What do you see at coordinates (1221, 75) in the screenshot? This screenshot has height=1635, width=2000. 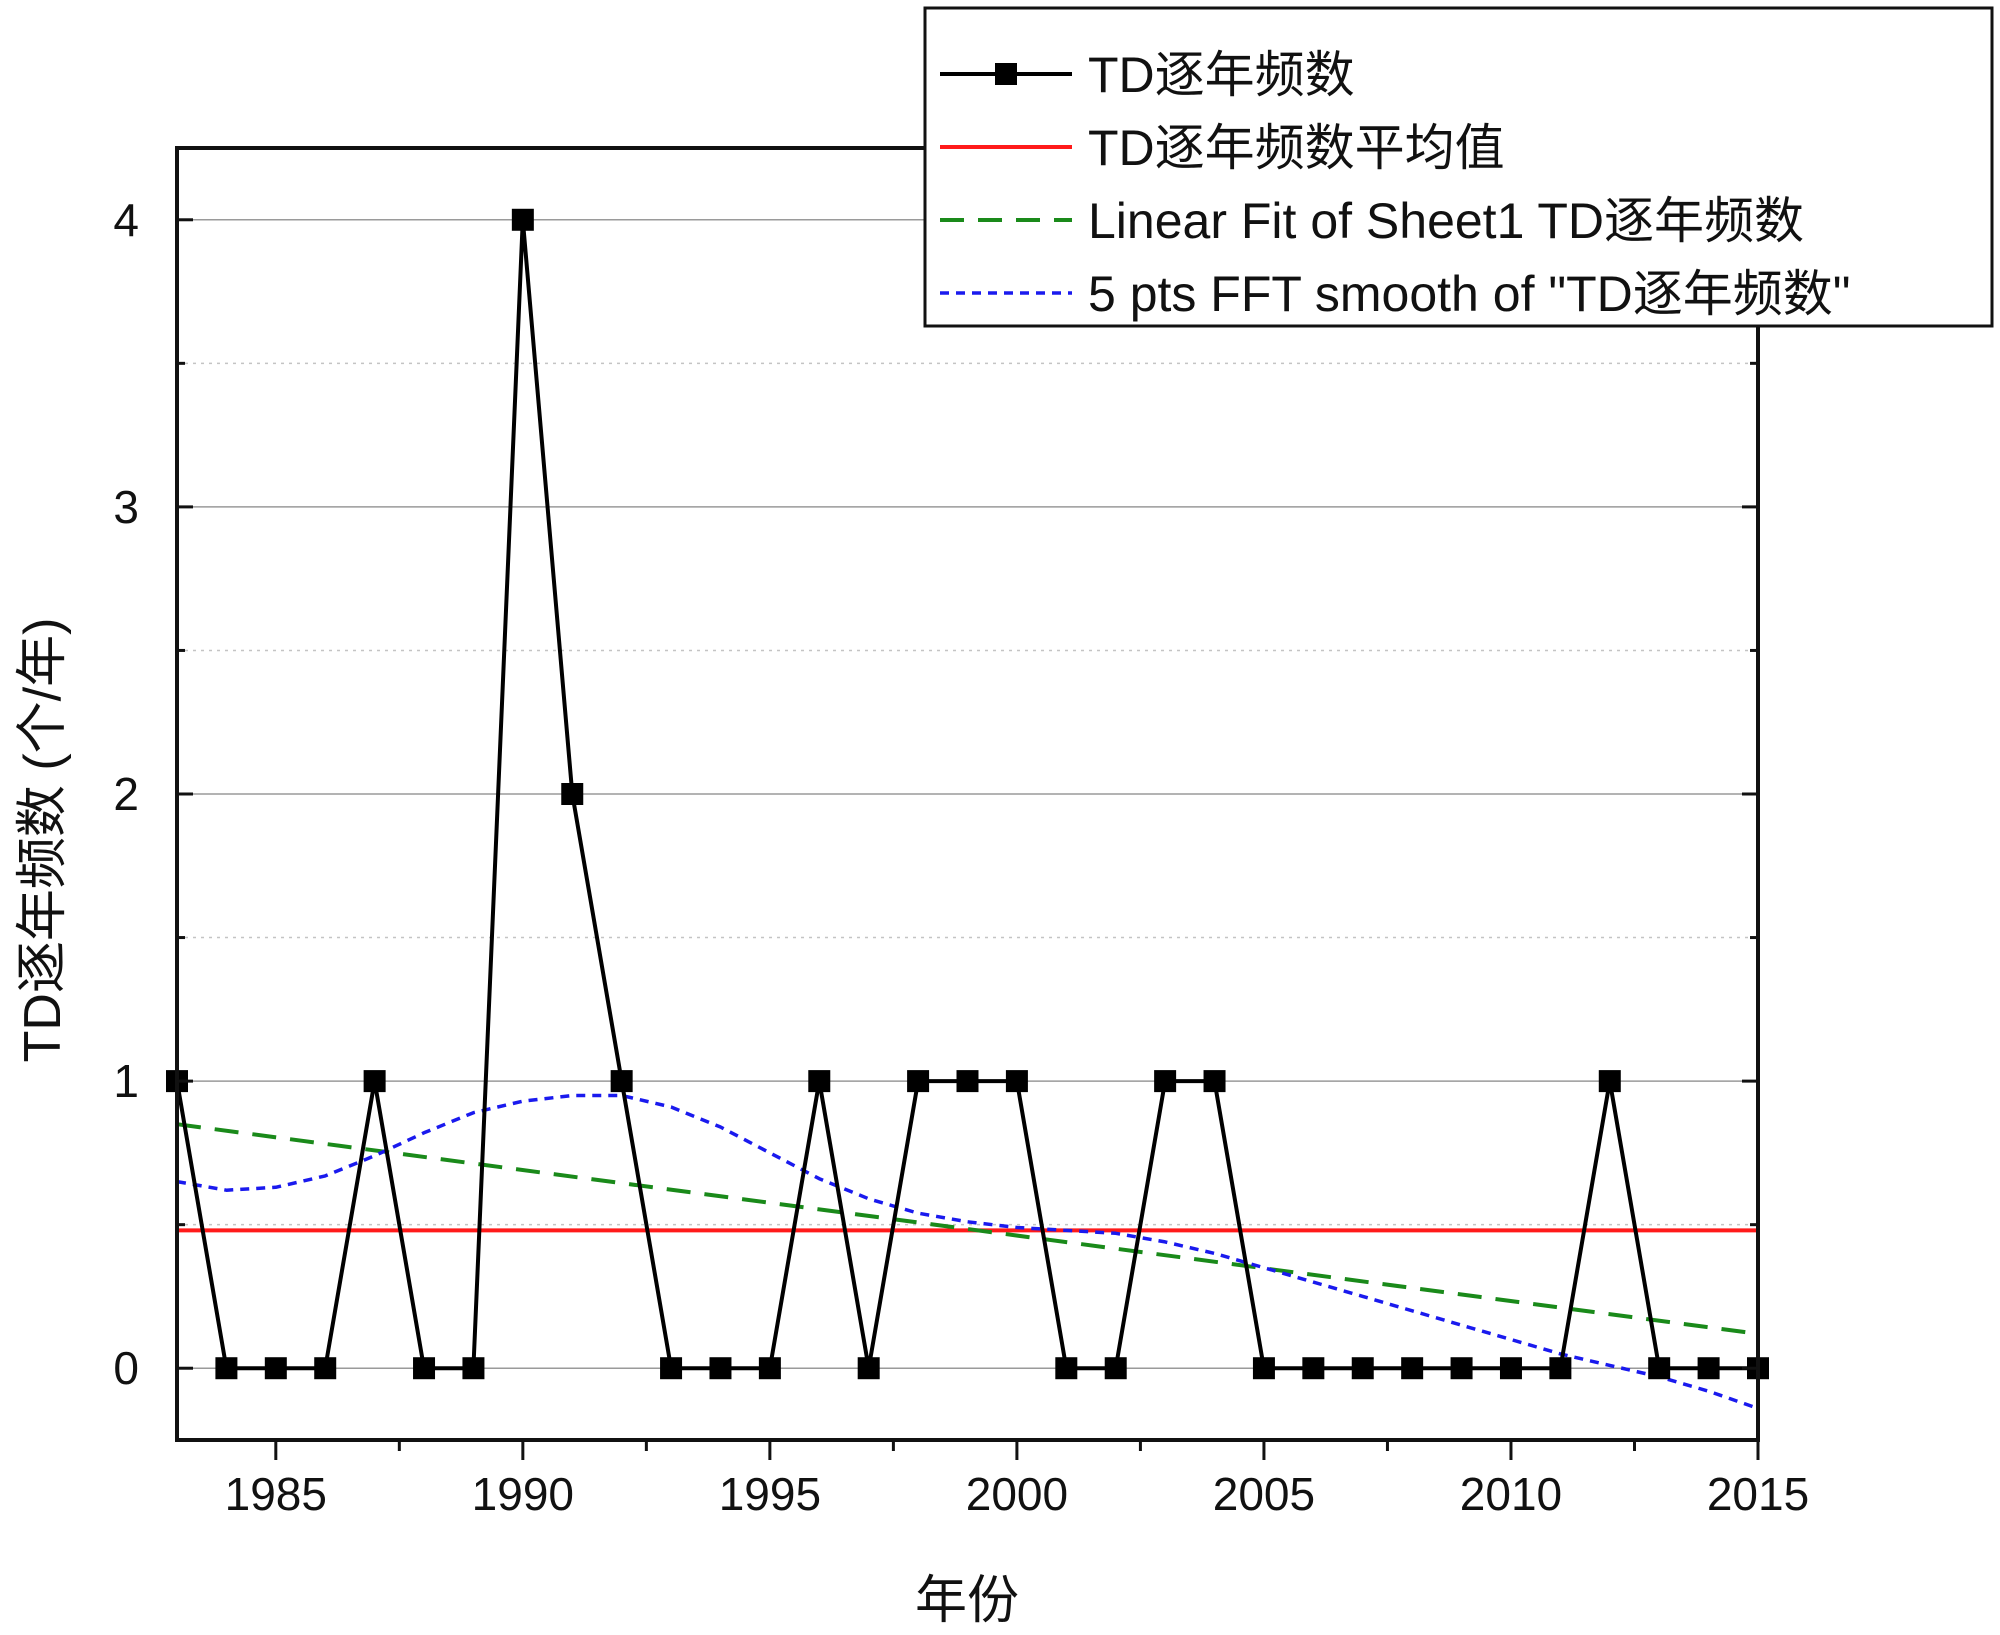 I see `legend-label-0: TD逐年频数` at bounding box center [1221, 75].